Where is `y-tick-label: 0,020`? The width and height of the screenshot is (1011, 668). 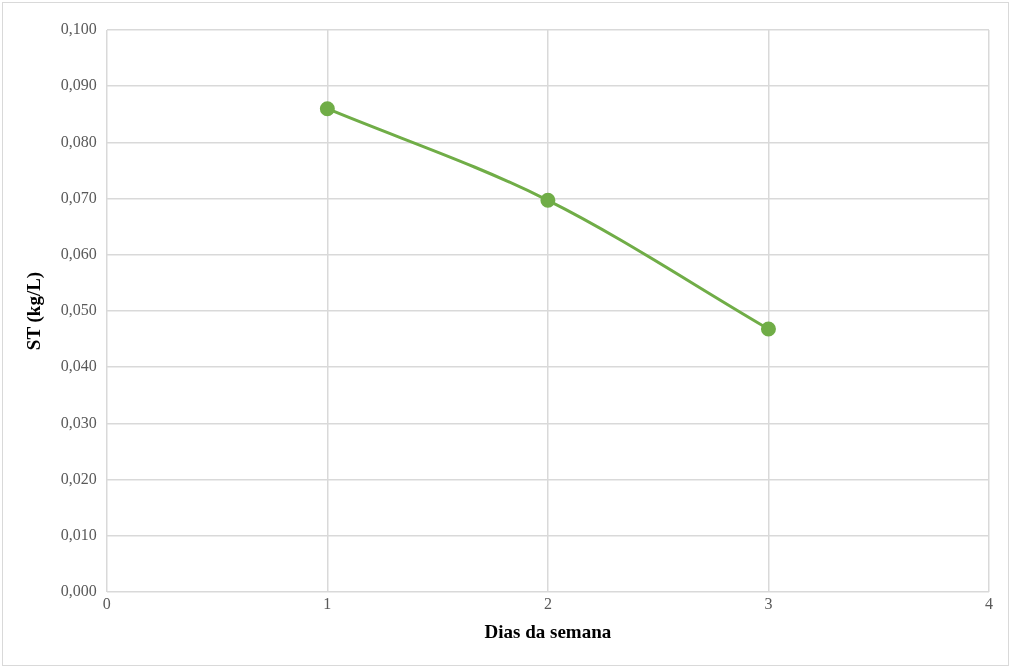 y-tick-label: 0,020 is located at coordinates (78, 478).